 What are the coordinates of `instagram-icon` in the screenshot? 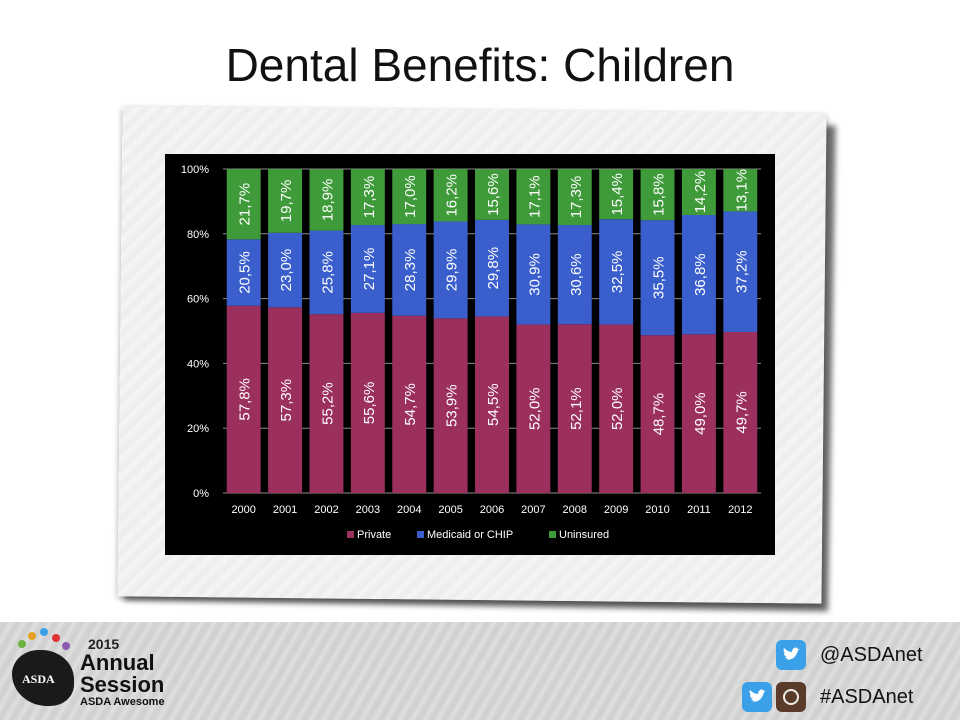 It's located at (791, 697).